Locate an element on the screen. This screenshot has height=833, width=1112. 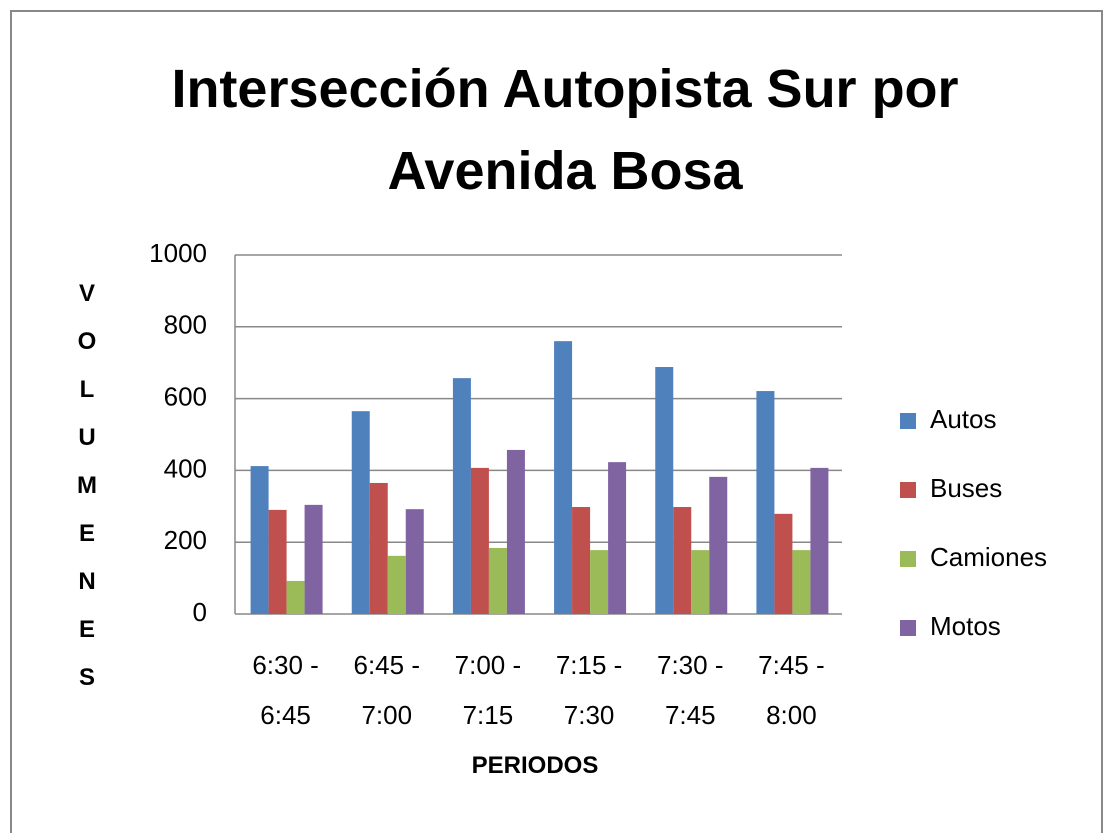
legend-label: Buses is located at coordinates (966, 488).